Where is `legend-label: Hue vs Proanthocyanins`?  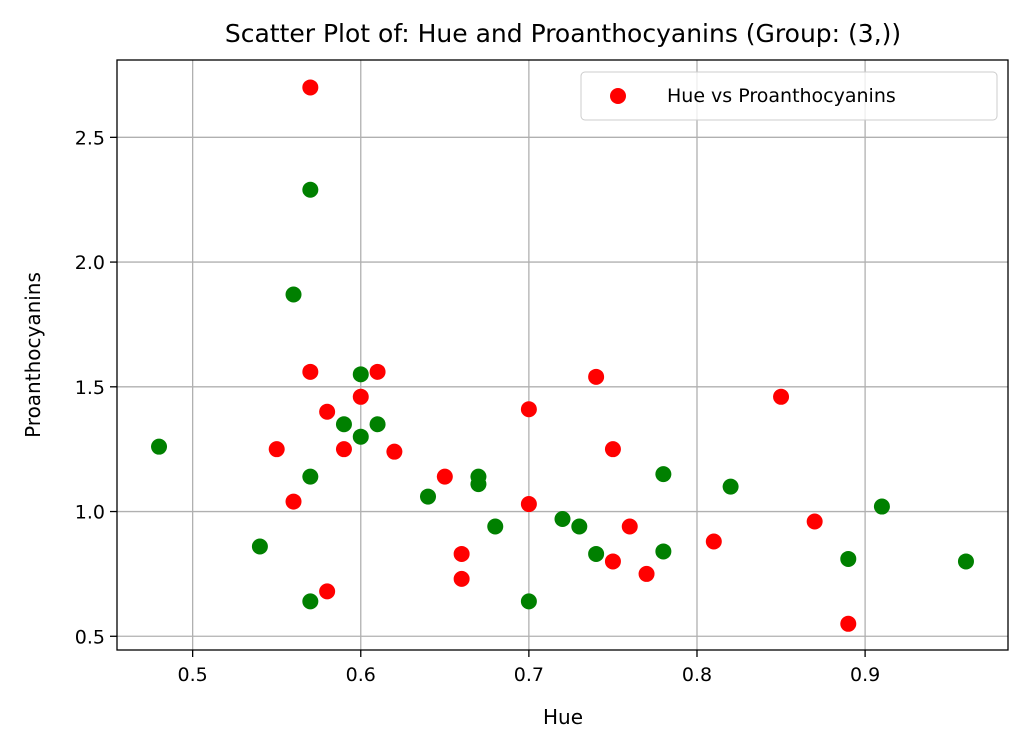
legend-label: Hue vs Proanthocyanins is located at coordinates (781, 96).